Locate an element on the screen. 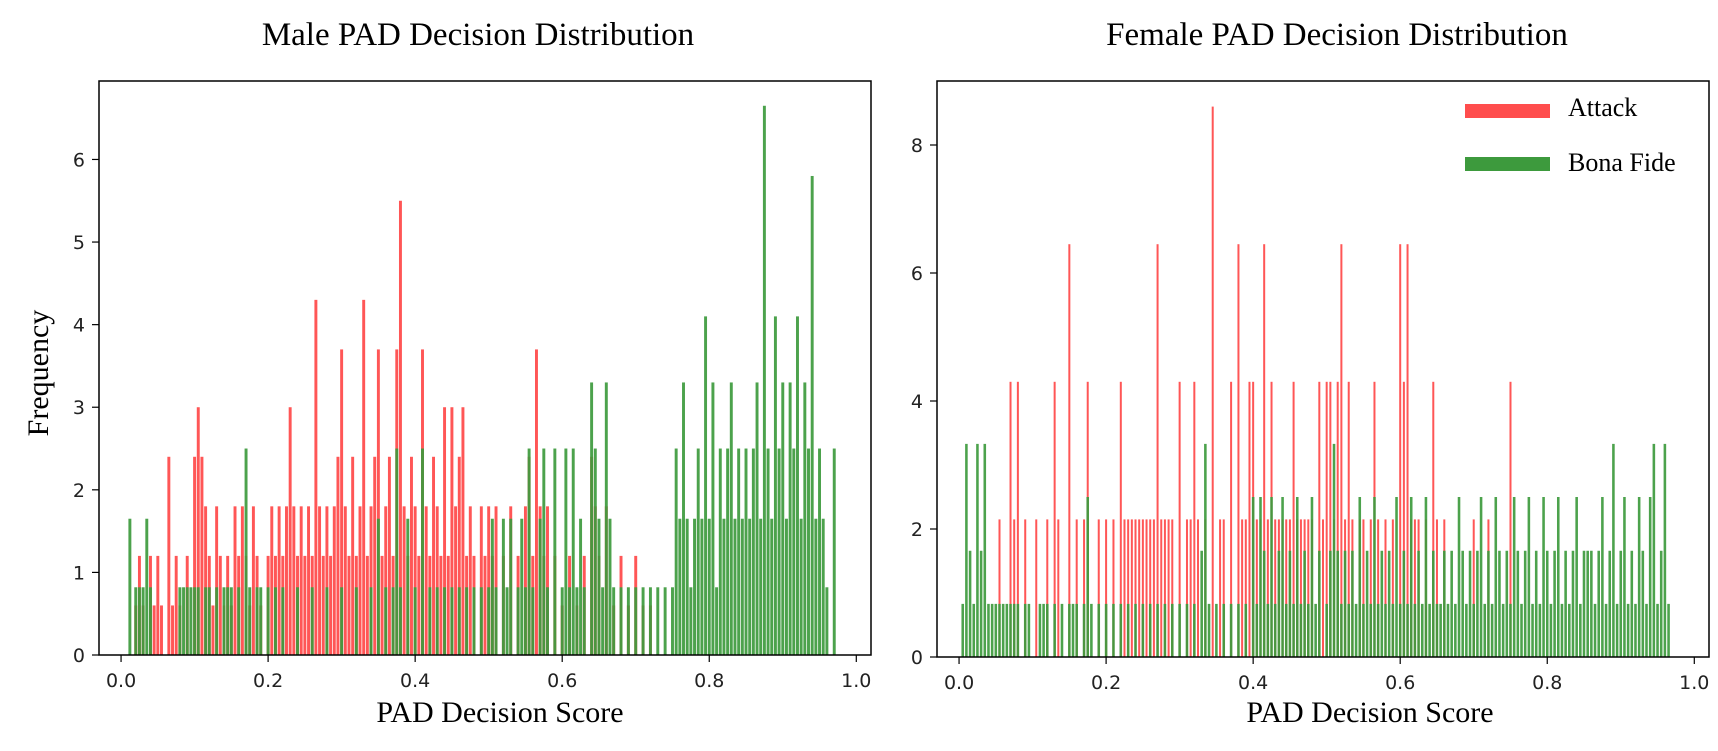 The height and width of the screenshot is (751, 1718). legend-swatch-attack is located at coordinates (1507, 111).